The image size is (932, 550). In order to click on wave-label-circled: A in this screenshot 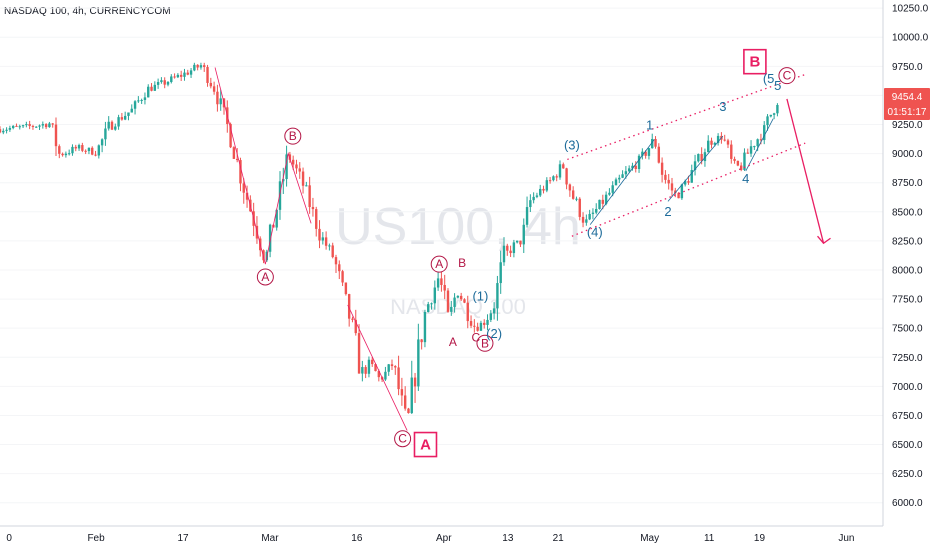, I will do `click(265, 277)`.